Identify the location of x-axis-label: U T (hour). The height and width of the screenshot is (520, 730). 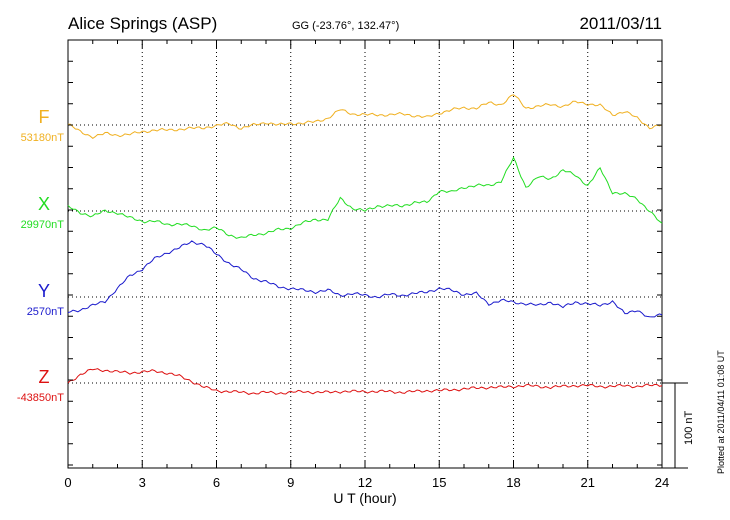
(364, 498).